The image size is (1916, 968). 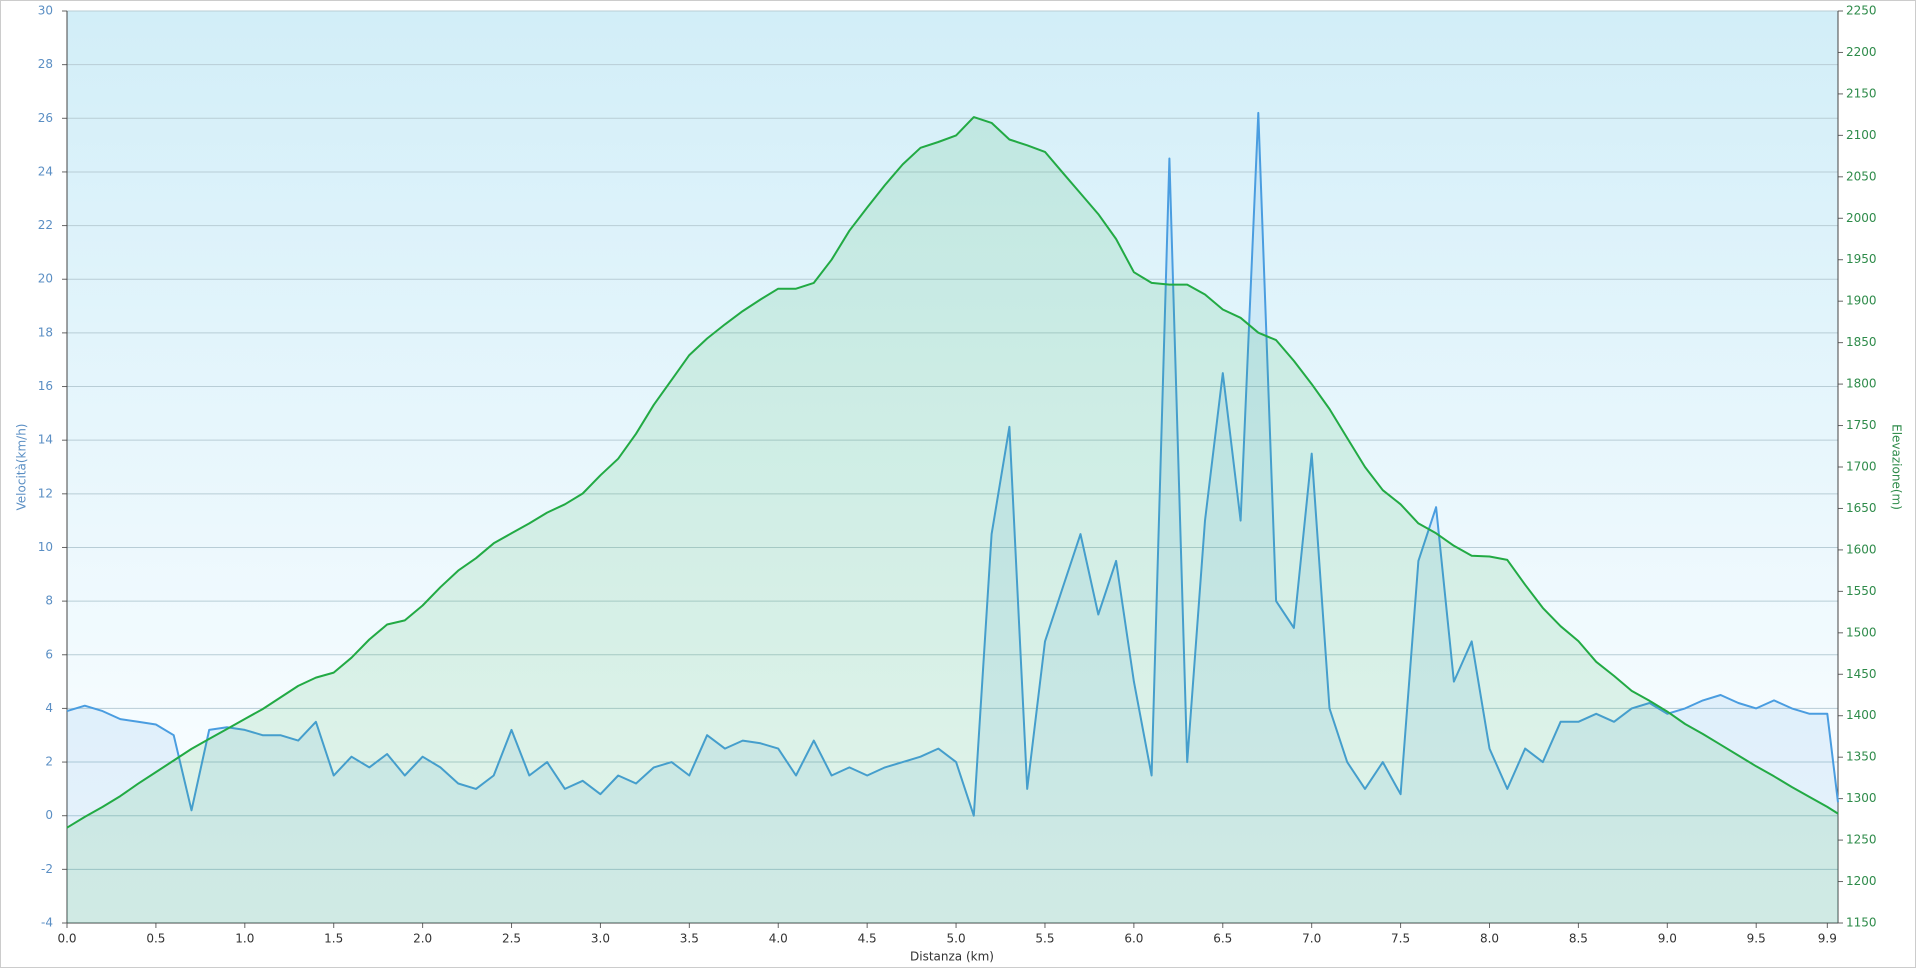 What do you see at coordinates (1861, 508) in the screenshot?
I see `y2-tick-label: 1650` at bounding box center [1861, 508].